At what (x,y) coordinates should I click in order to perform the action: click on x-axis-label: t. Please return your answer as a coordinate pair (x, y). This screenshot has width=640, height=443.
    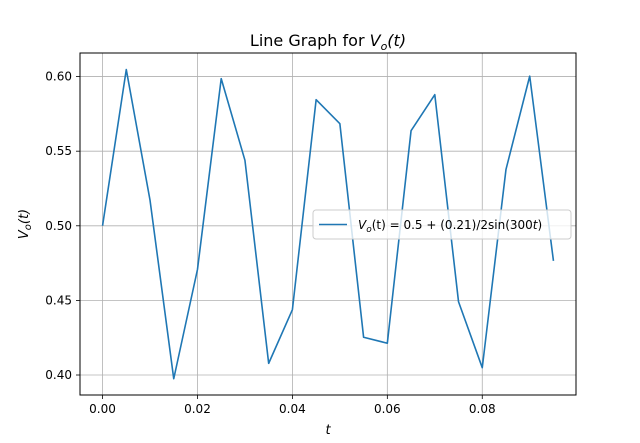
    Looking at the image, I should click on (328, 430).